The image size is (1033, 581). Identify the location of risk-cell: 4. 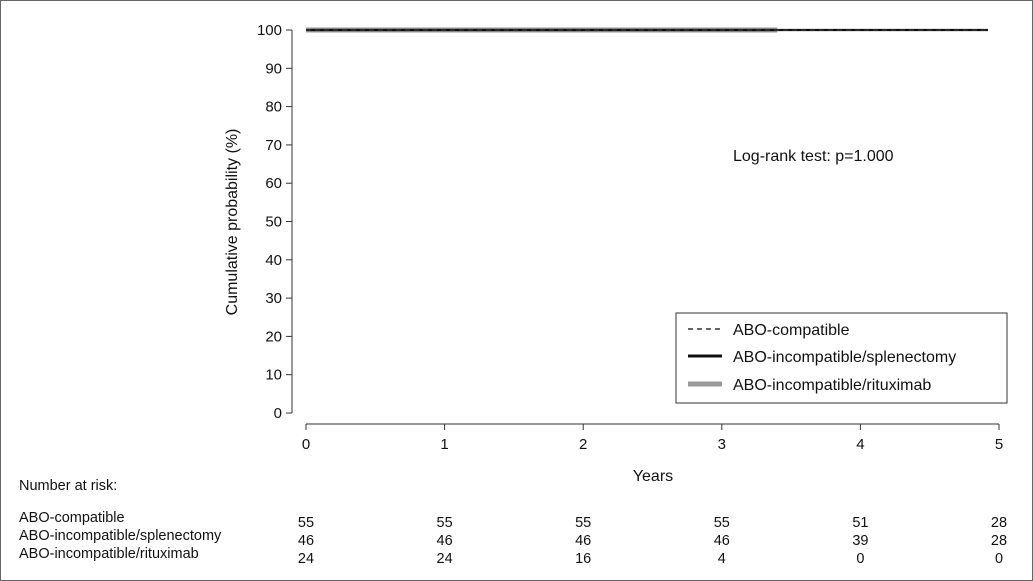
(721, 559).